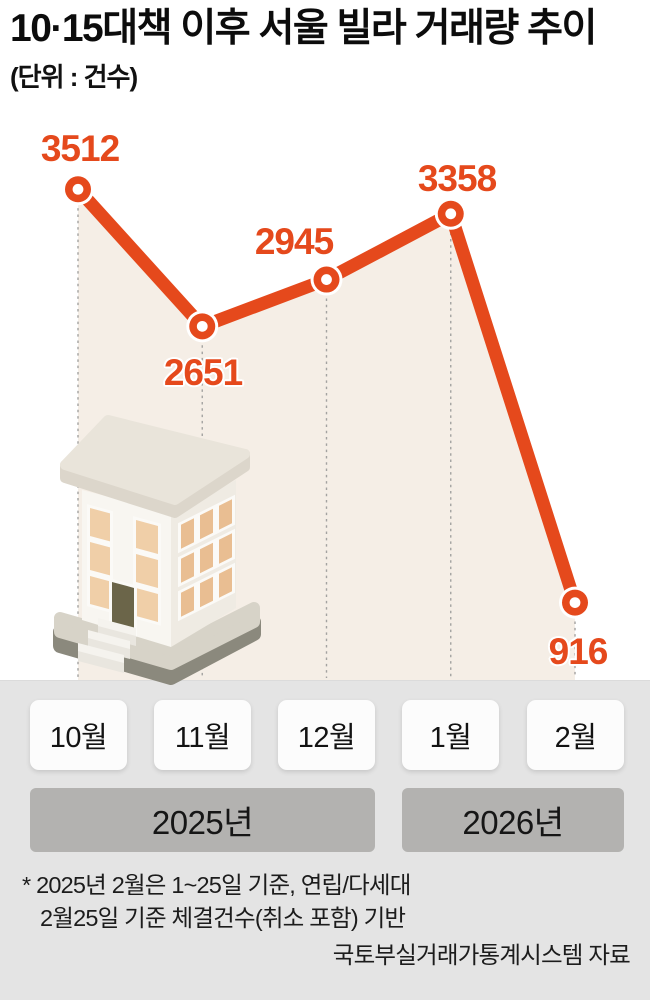 This screenshot has width=650, height=1000. Describe the element at coordinates (78, 735) in the screenshot. I see `month-label-oct: 10월` at that location.